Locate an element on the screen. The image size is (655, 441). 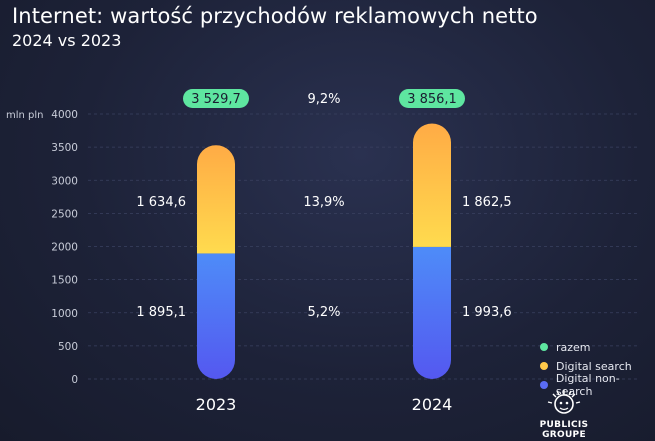
y-tick-label: 1000 is located at coordinates (64, 314).